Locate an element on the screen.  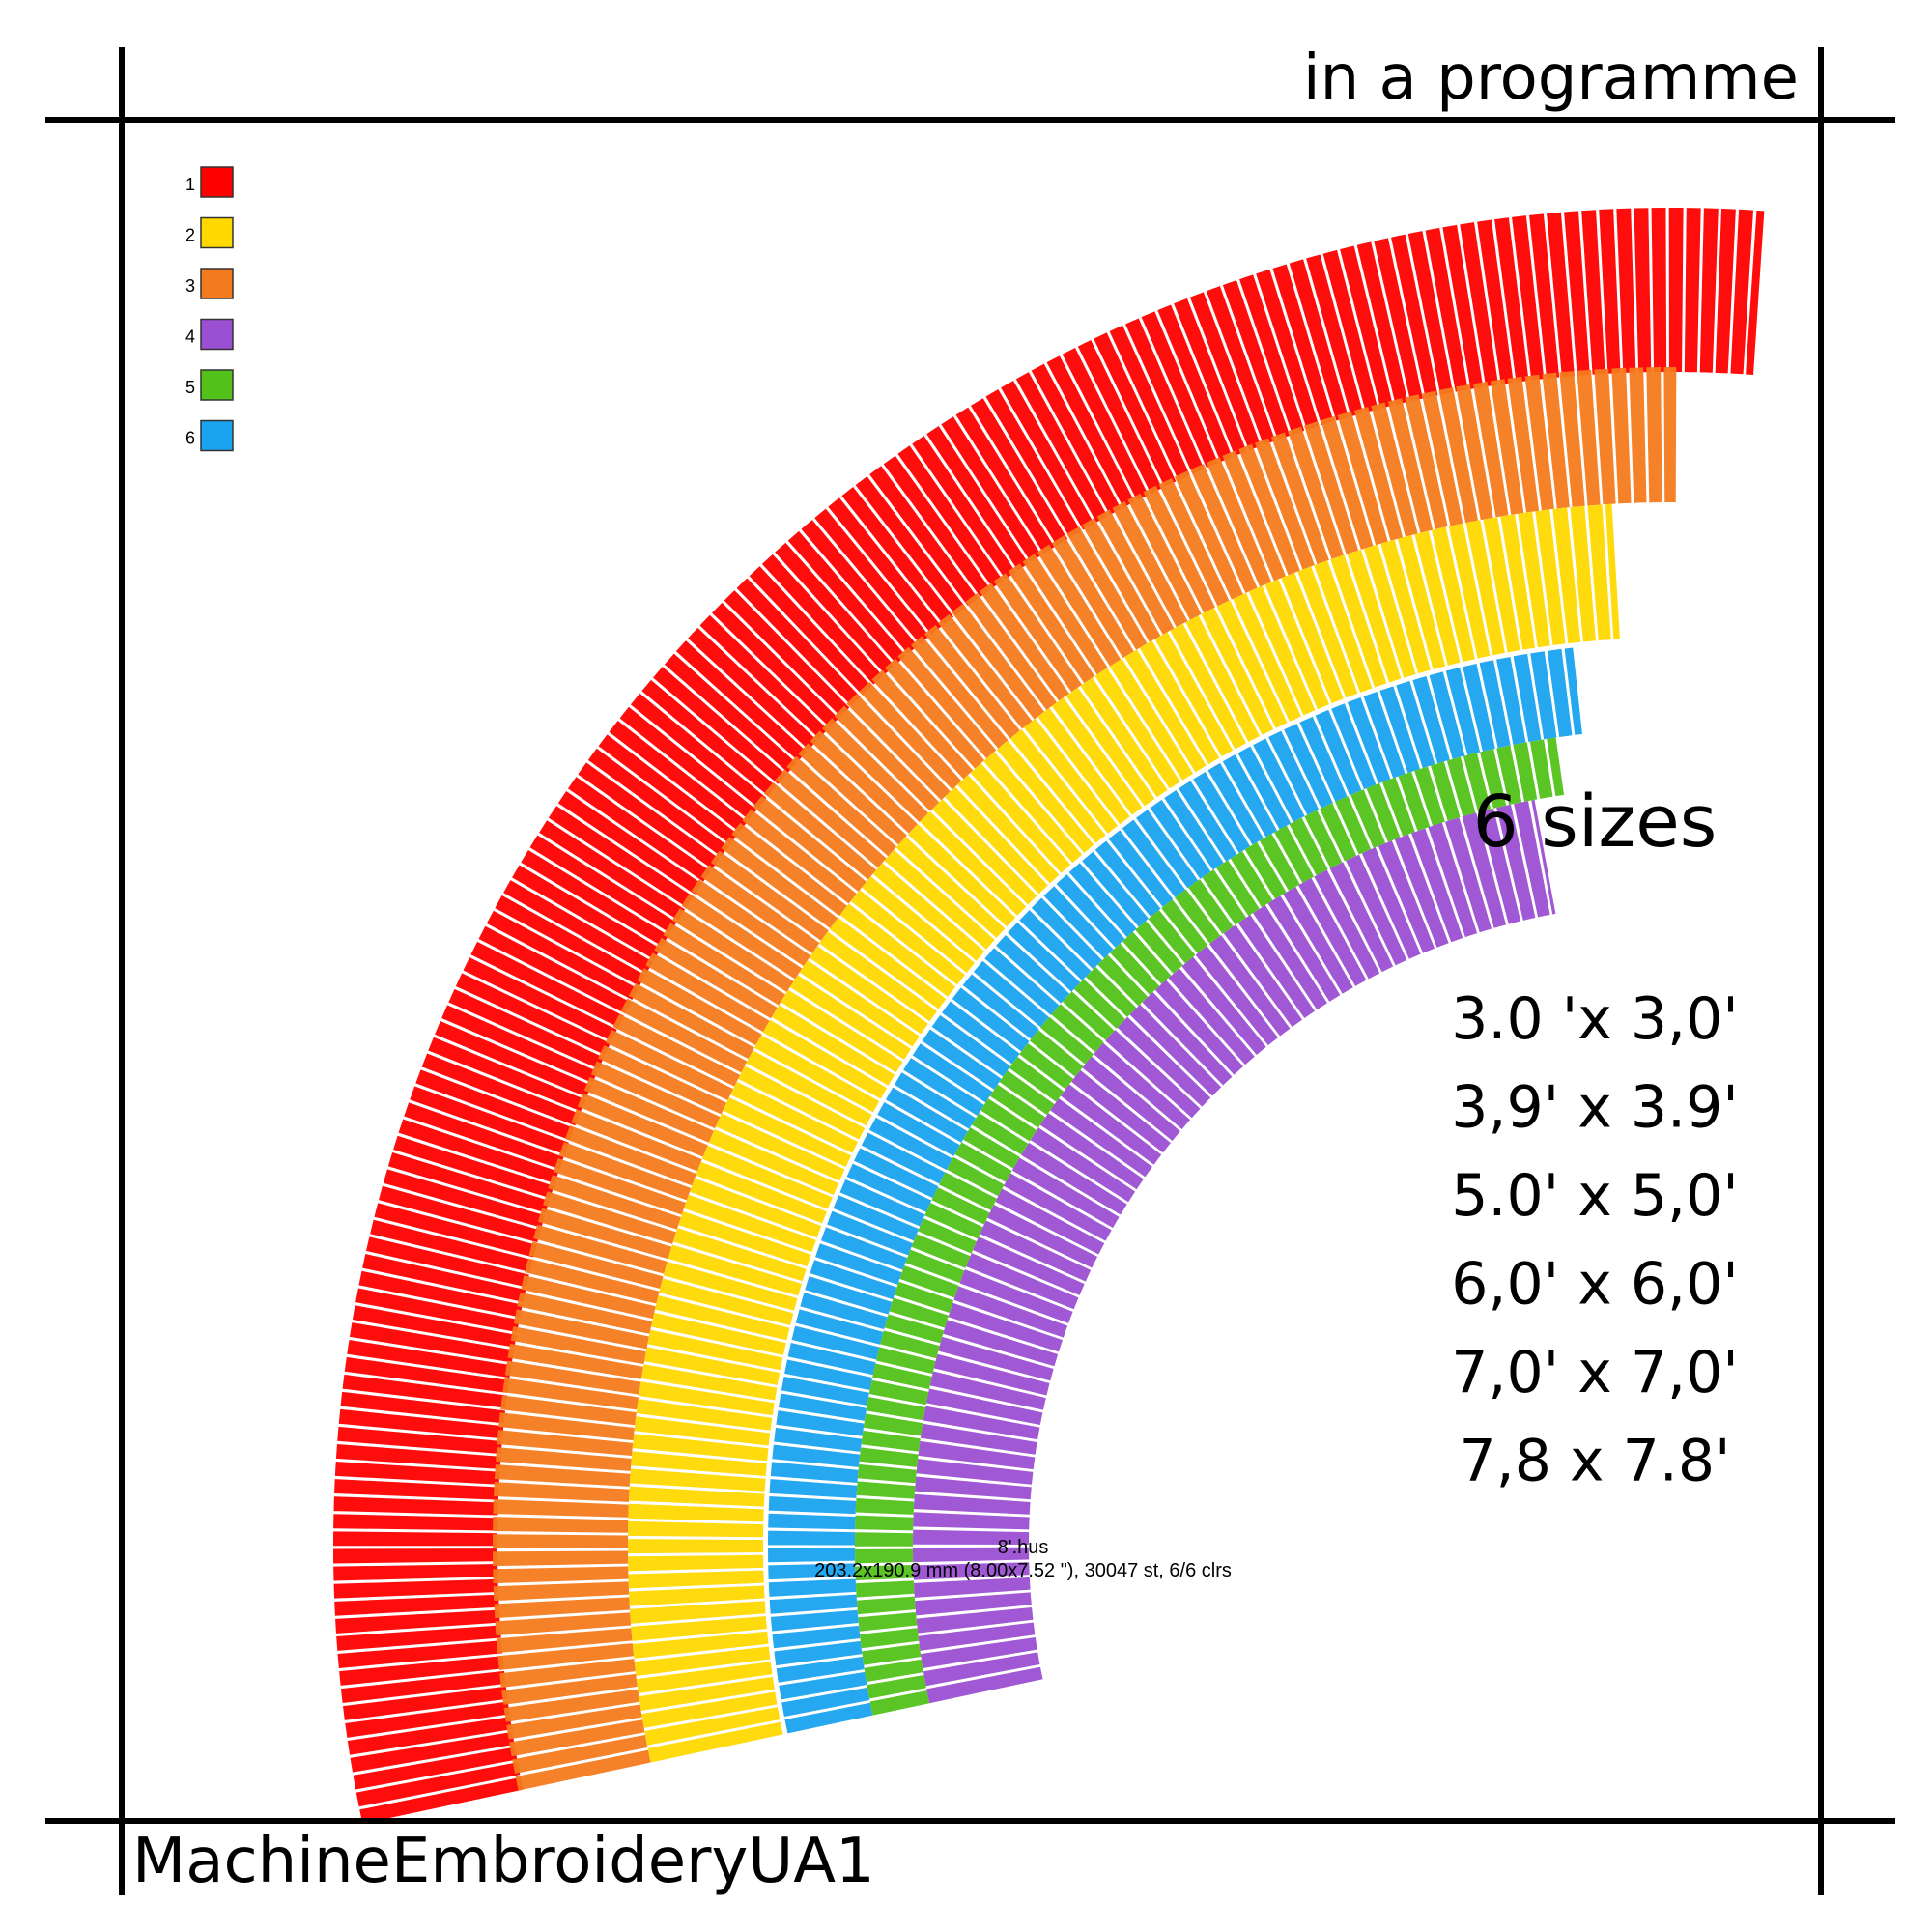
legend-number: 1 is located at coordinates (190, 184).